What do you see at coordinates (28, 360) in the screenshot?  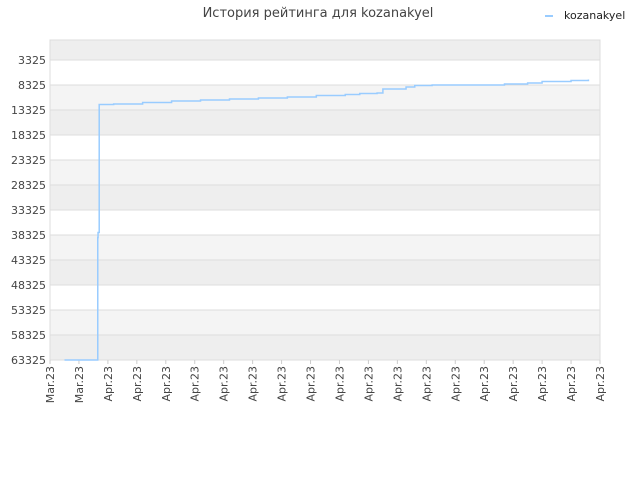 I see `y-tick-label: 63325` at bounding box center [28, 360].